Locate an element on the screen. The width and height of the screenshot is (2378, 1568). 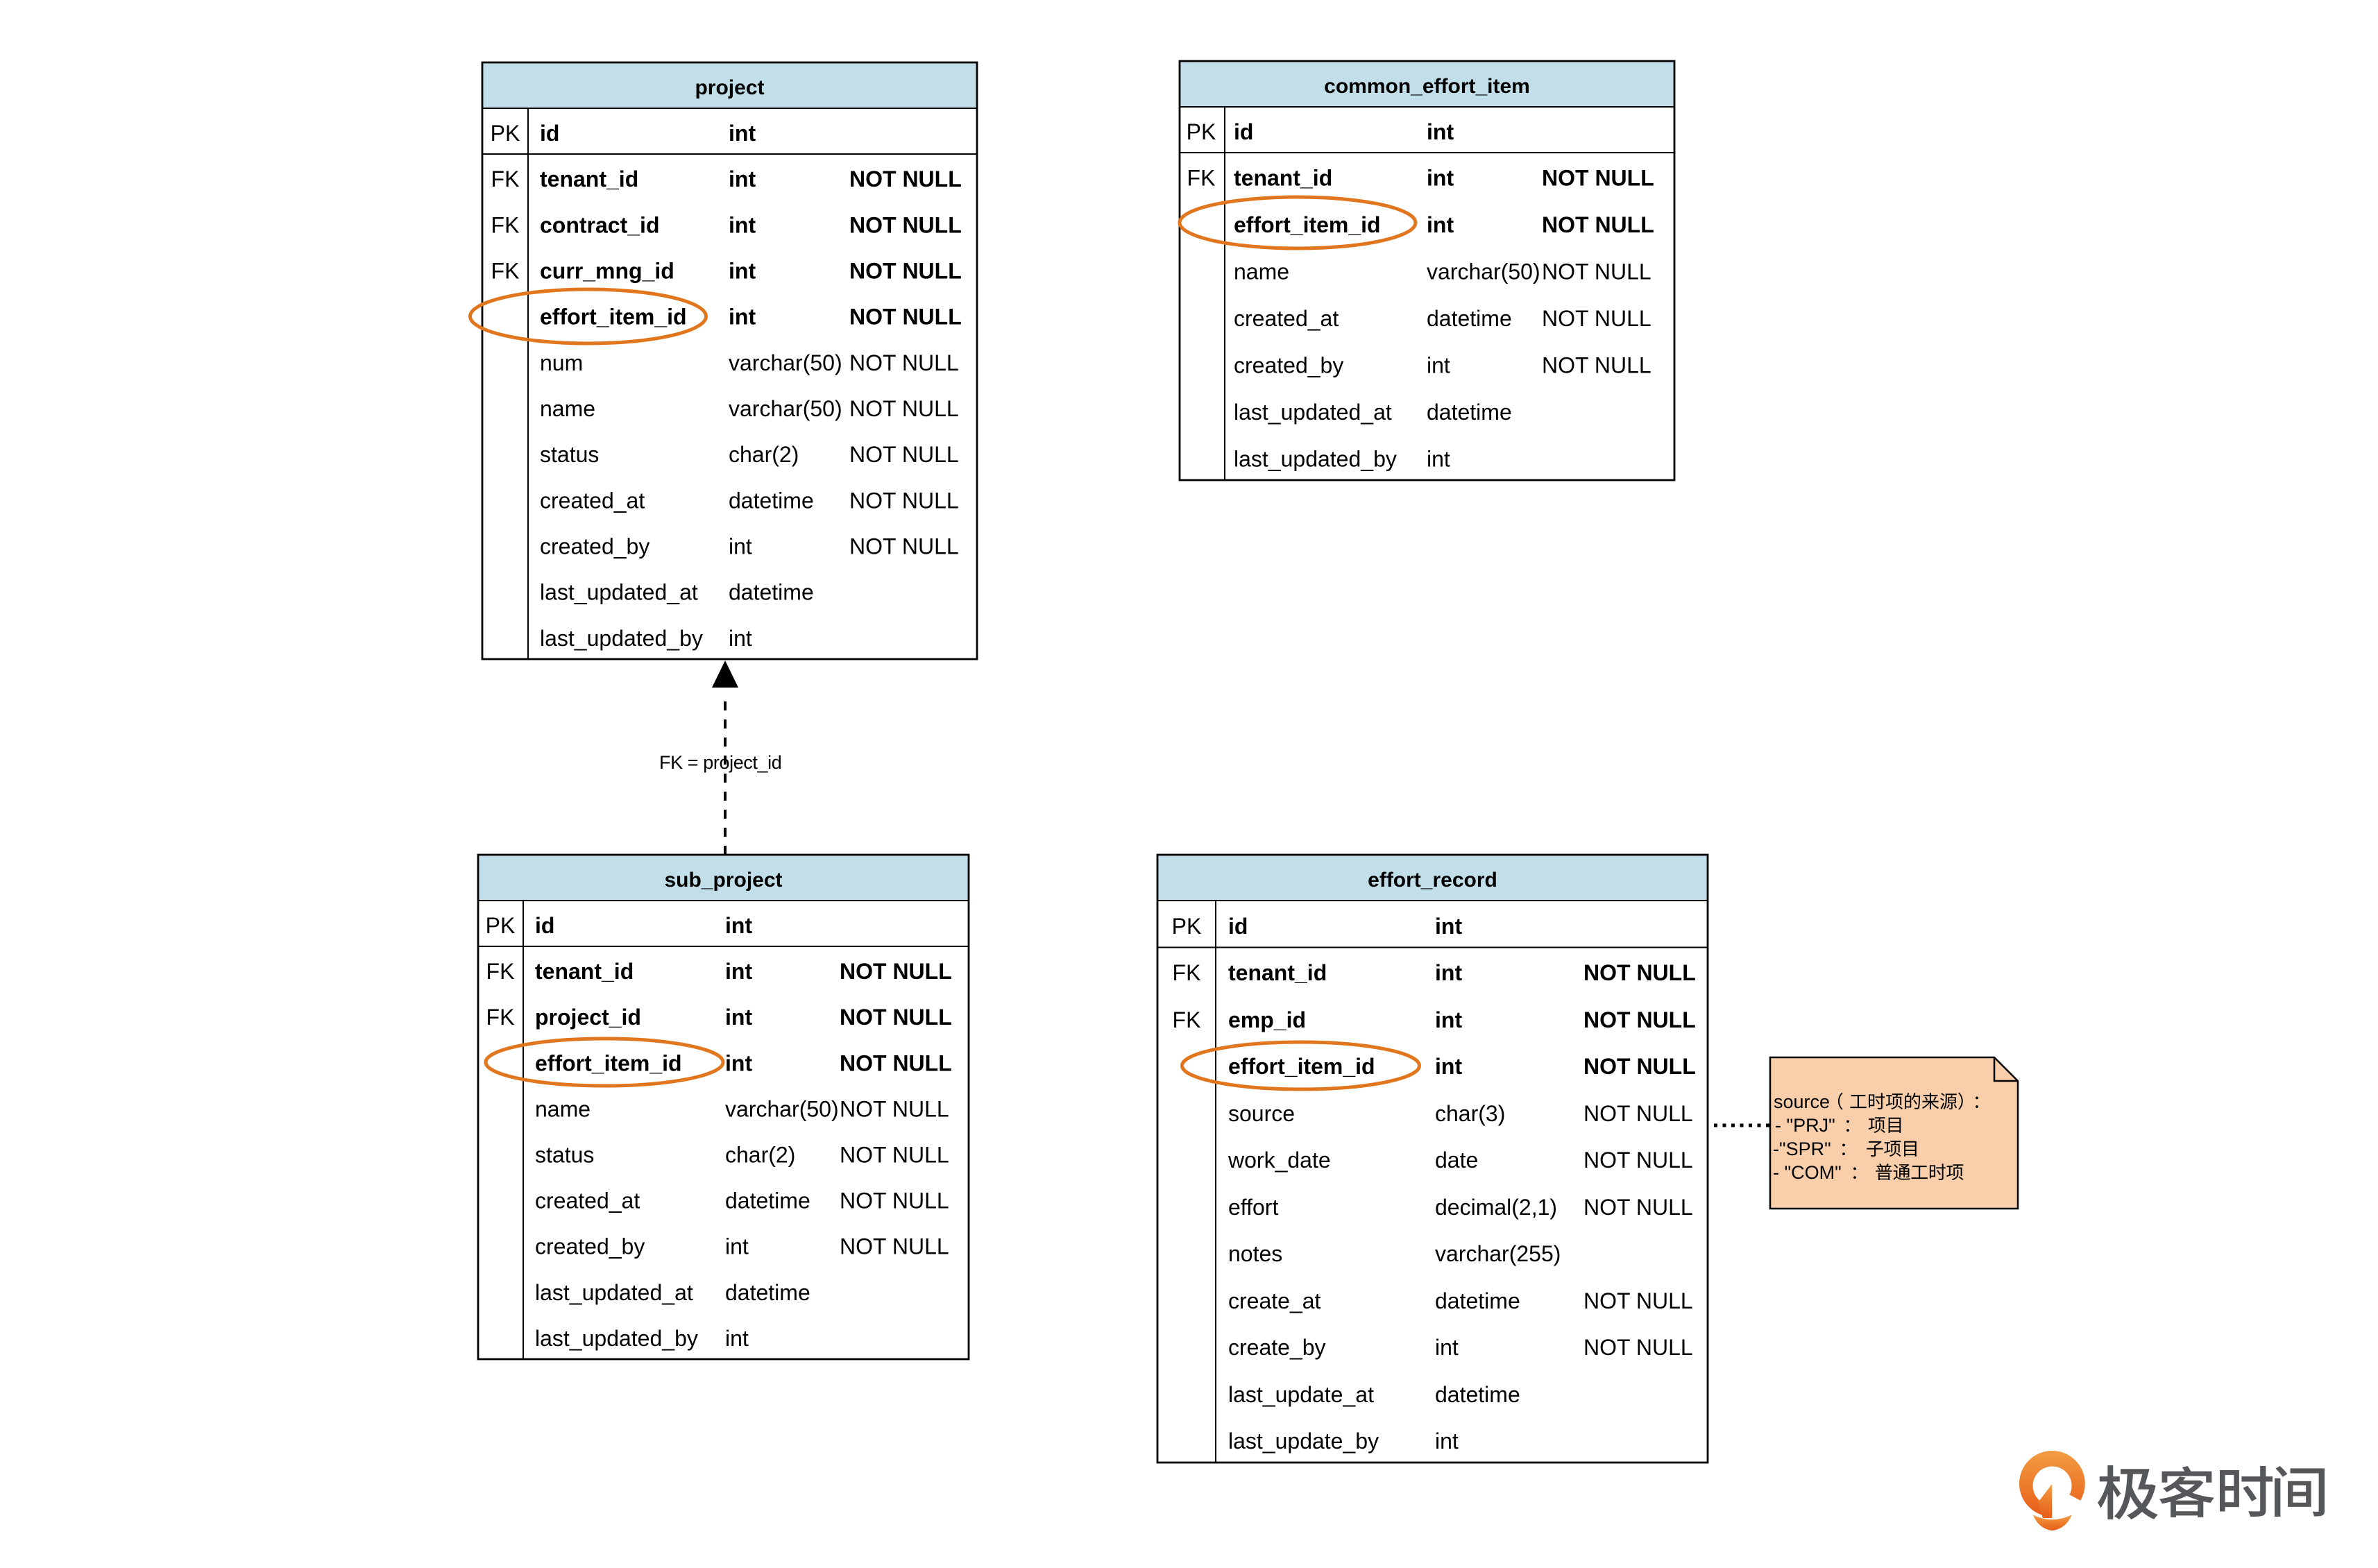
svg-text: effort_record is located at coordinates (1432, 880).